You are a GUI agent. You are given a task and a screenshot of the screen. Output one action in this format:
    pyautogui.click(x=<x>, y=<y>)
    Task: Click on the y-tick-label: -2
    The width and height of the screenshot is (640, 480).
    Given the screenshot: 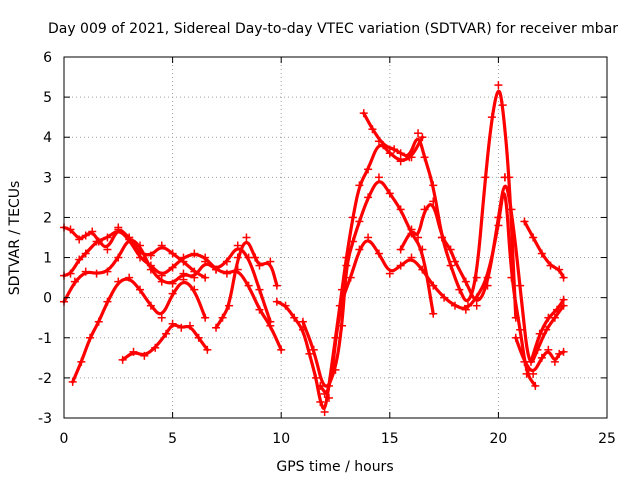 What is the action you would take?
    pyautogui.click(x=45, y=379)
    